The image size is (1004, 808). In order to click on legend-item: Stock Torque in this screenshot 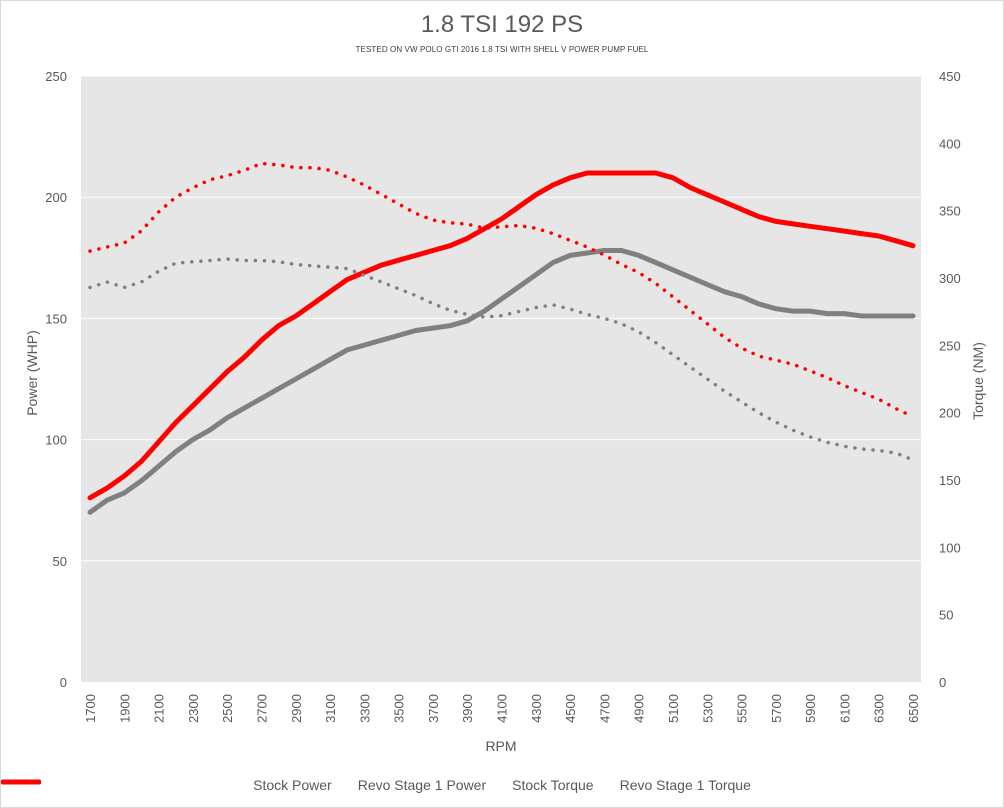, I will do `click(297, 785)`.